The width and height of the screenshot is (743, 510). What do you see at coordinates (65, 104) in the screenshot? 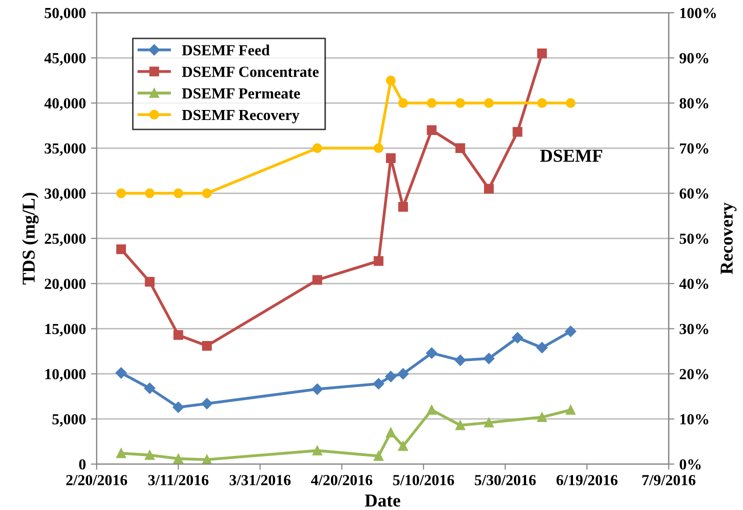
I see `y-tick-label: 40,000` at bounding box center [65, 104].